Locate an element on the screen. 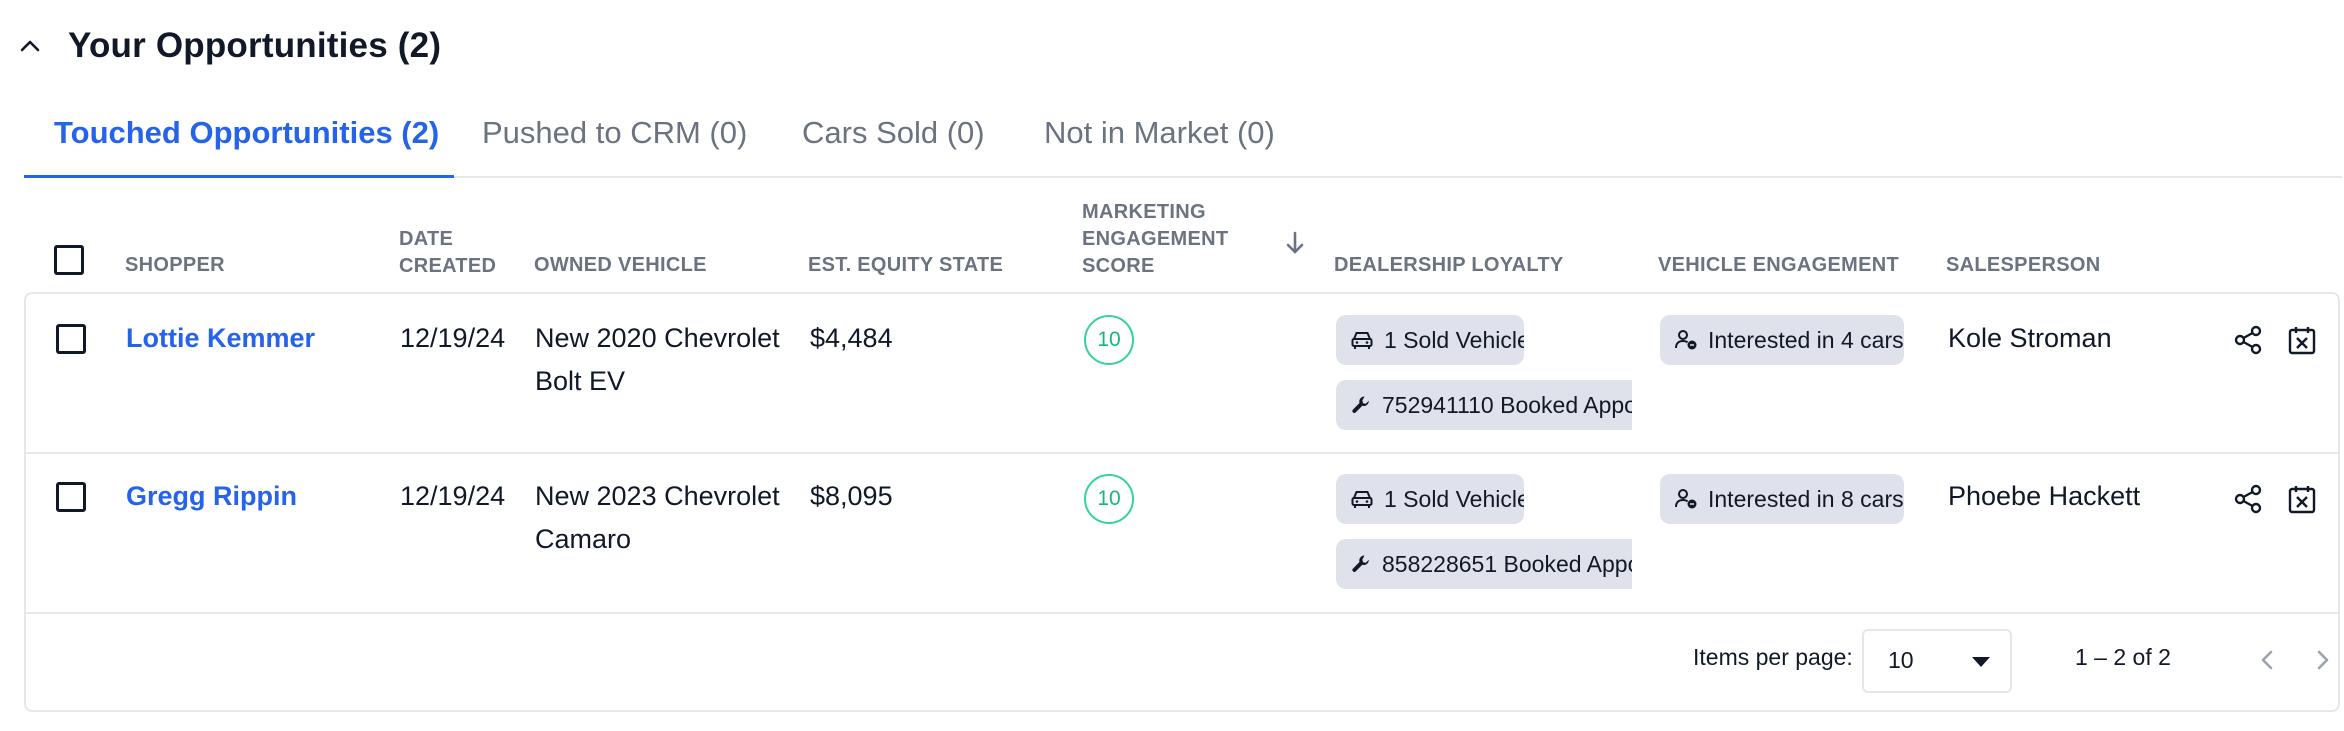 Image resolution: width=2344 pixels, height=731 pixels. tab-cars-sold: Cars Sold (0) is located at coordinates (893, 132).